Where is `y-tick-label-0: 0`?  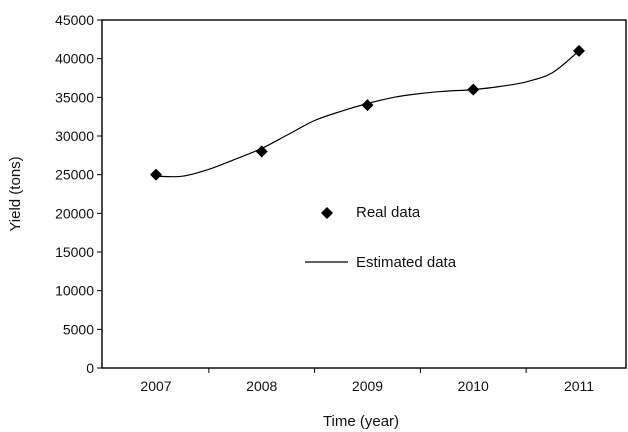
y-tick-label-0: 0 is located at coordinates (90, 368).